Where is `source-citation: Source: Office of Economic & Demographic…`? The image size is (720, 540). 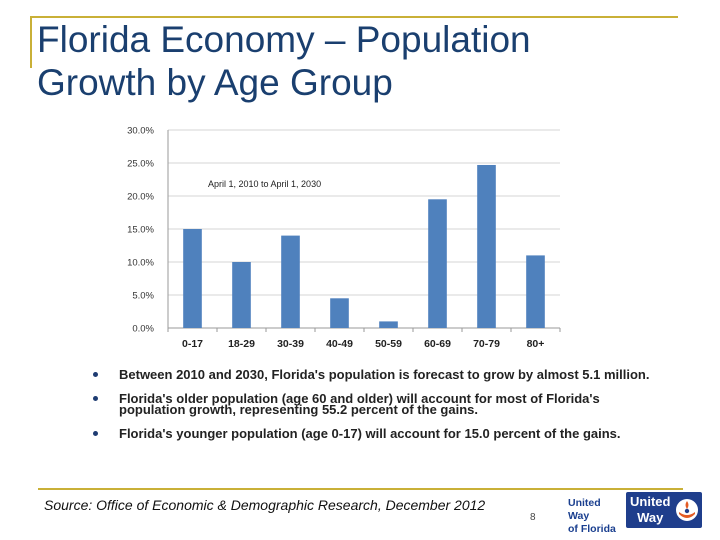
source-citation: Source: Office of Economic & Demographic… is located at coordinates (265, 505).